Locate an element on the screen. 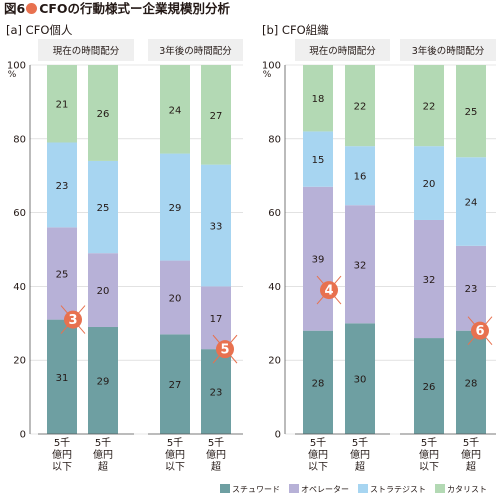 The height and width of the screenshot is (500, 503). legend-label: ストラテジスト is located at coordinates (398, 489).